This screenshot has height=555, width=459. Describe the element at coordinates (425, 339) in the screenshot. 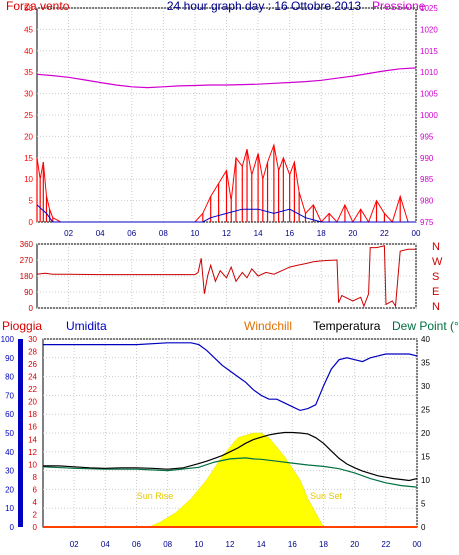

I see `temperature-tick-label: 40` at that location.